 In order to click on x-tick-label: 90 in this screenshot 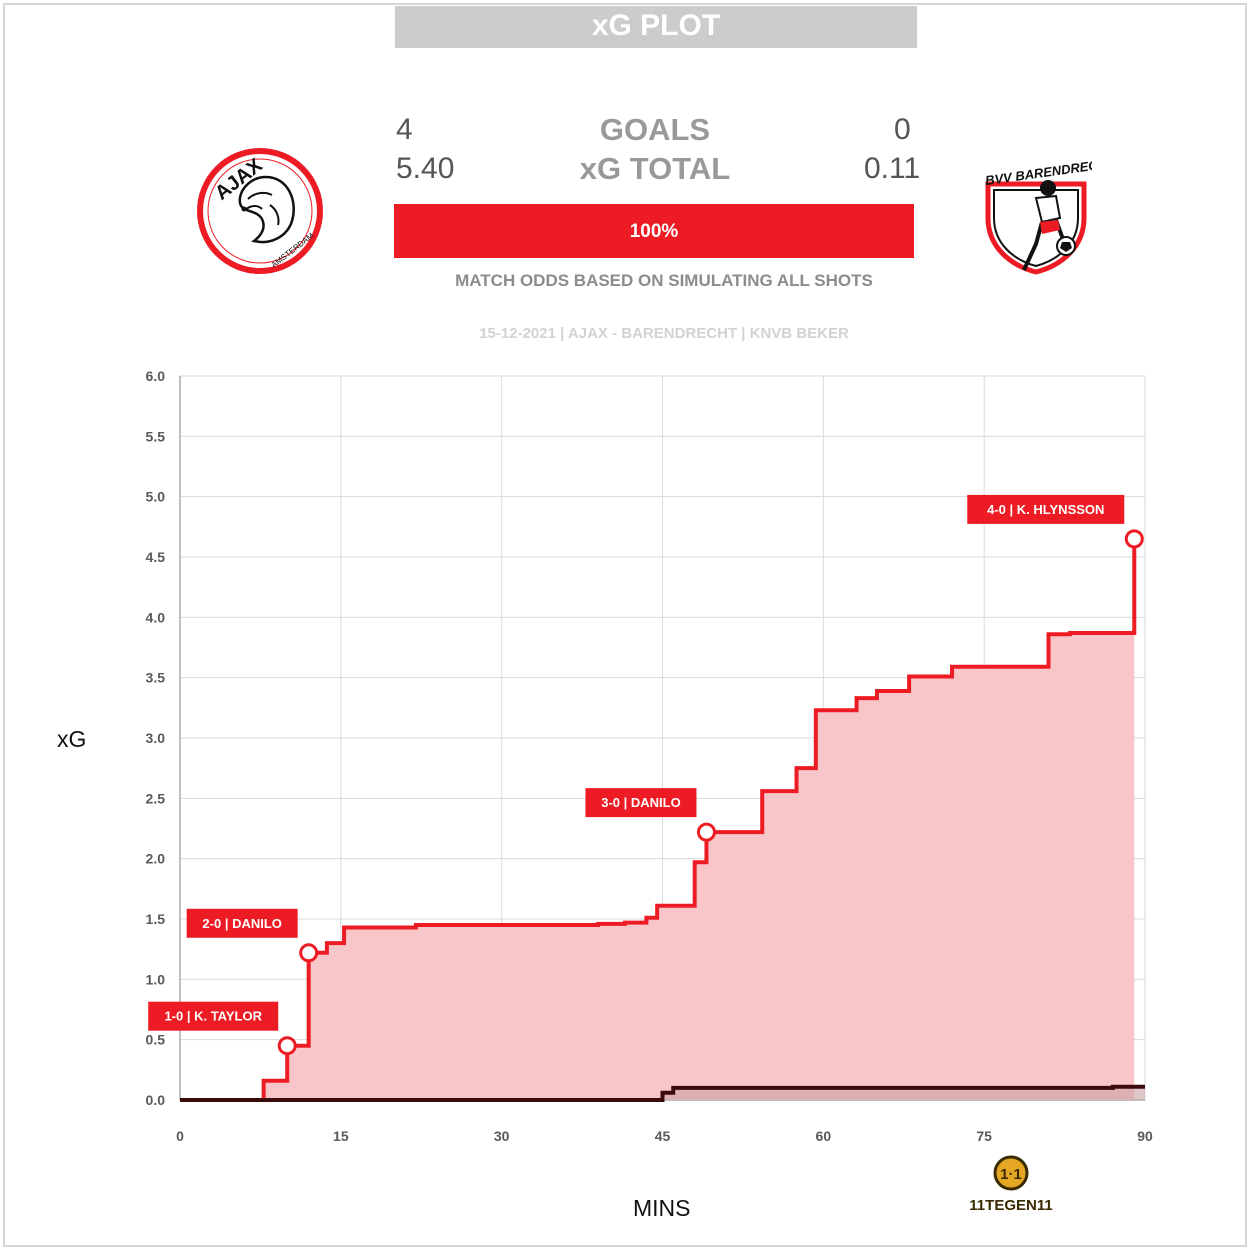, I will do `click(1145, 1136)`.